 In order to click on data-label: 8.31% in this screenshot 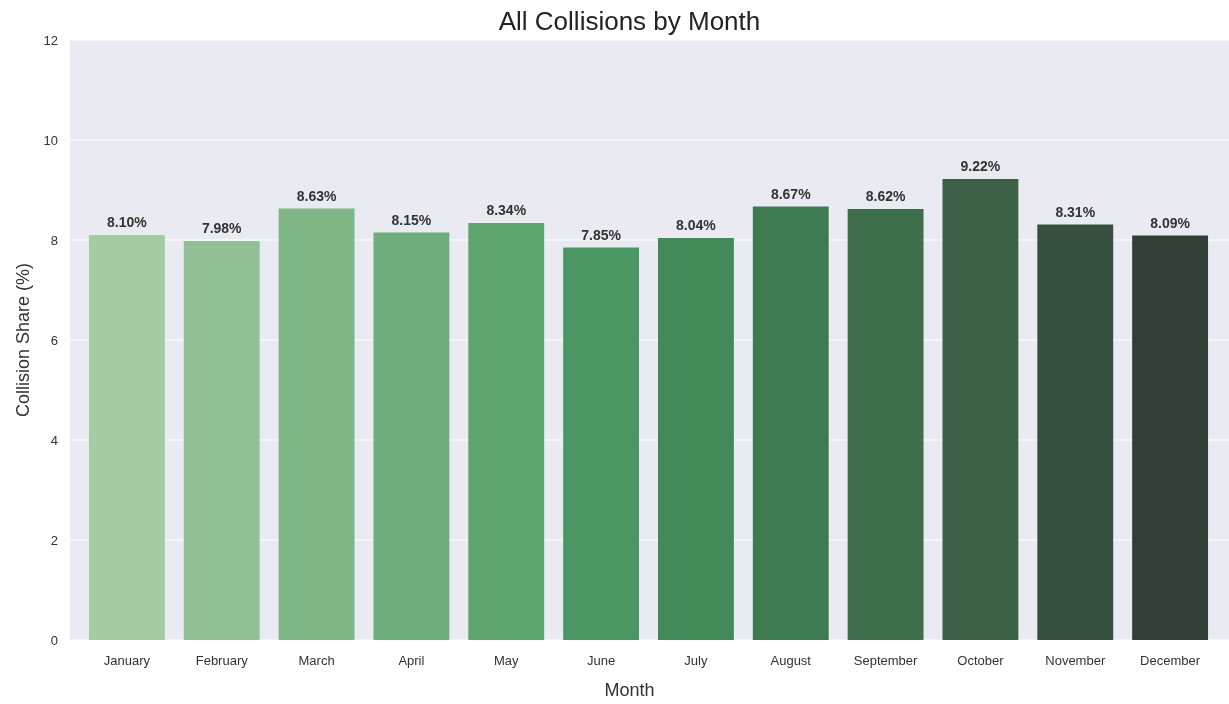, I will do `click(1075, 211)`.